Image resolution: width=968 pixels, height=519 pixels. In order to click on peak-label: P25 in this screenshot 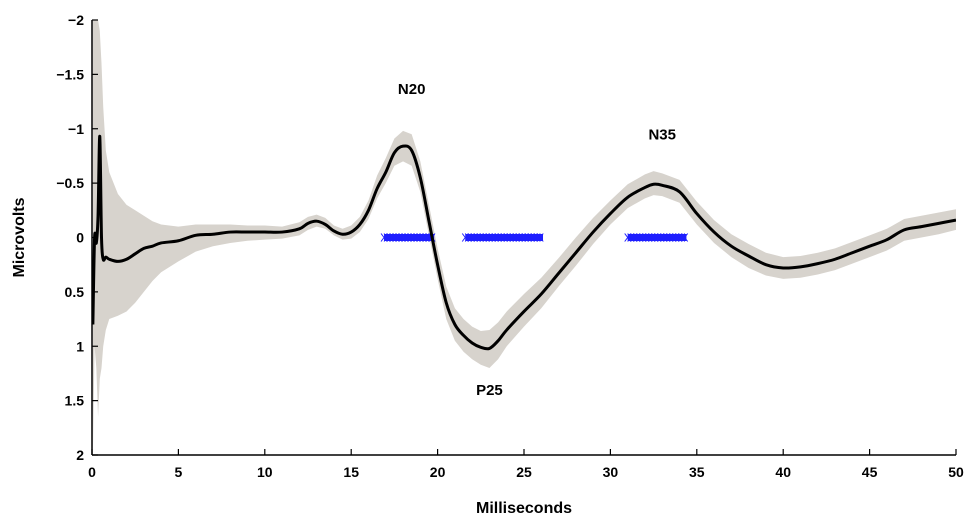, I will do `click(489, 390)`.